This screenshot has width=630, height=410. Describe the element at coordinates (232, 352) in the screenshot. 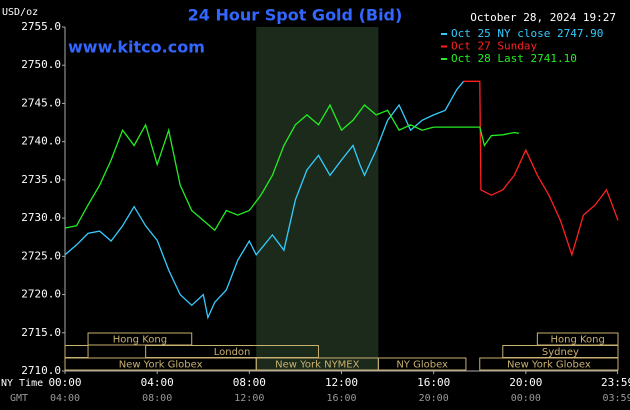

I see `session-label: London` at that location.